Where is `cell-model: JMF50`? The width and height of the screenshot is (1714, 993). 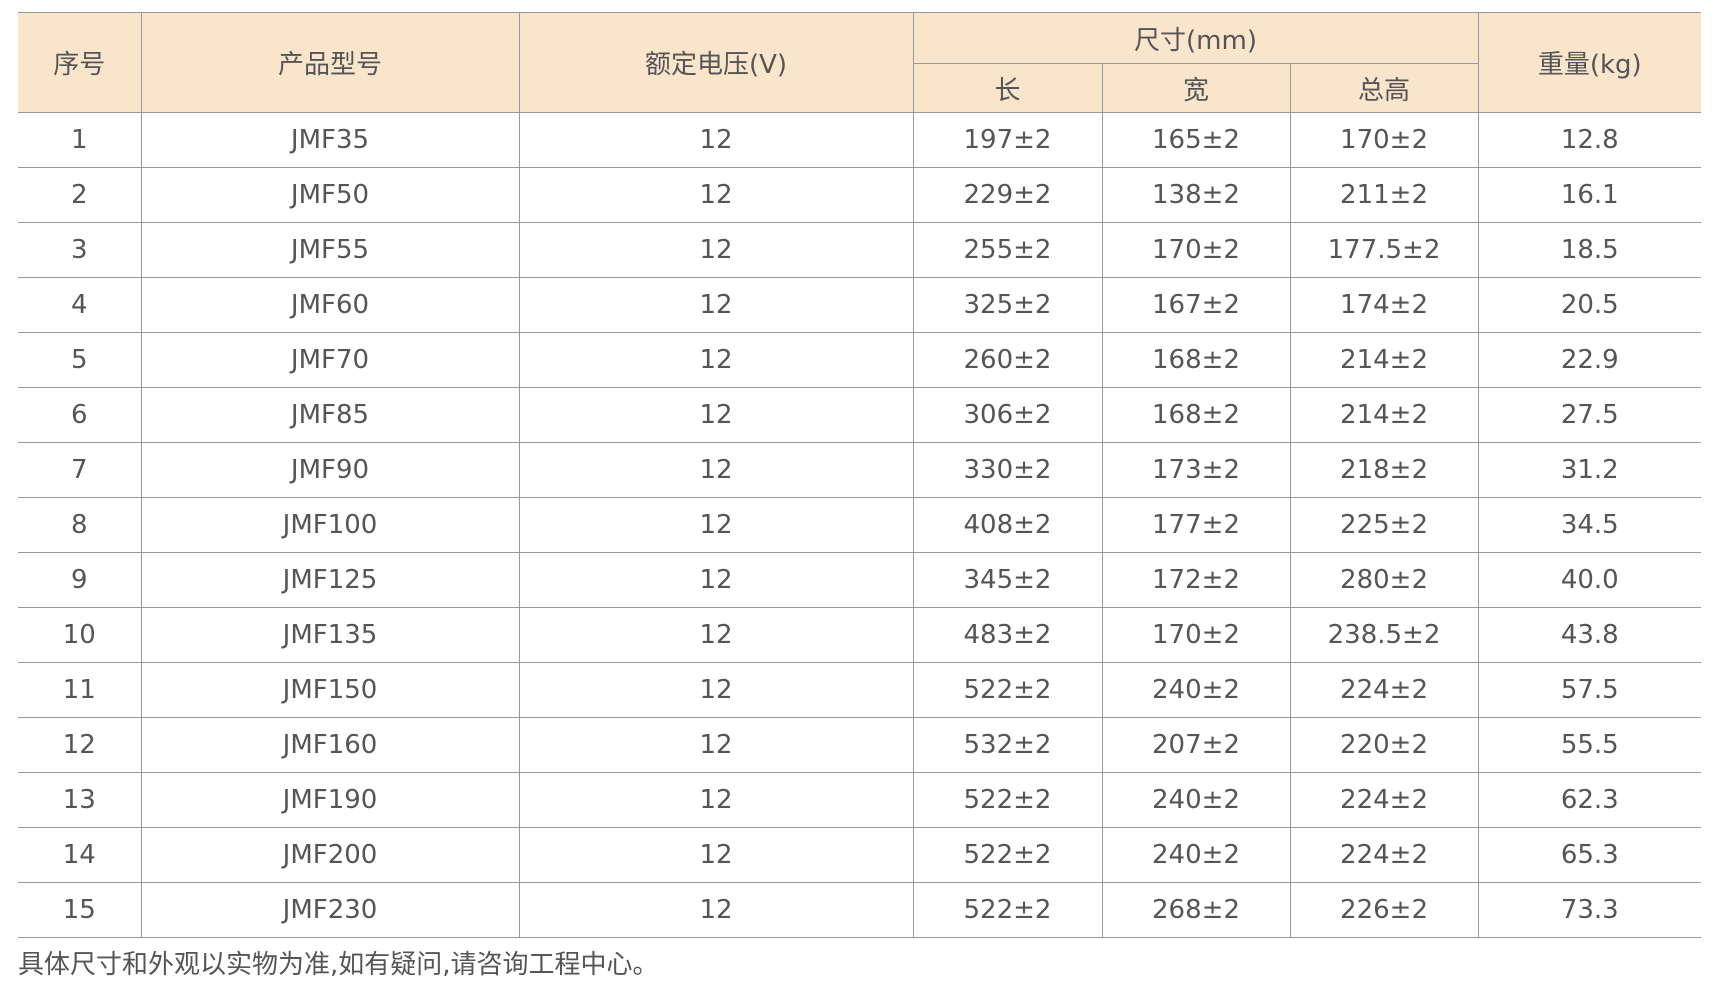 cell-model: JMF50 is located at coordinates (330, 195).